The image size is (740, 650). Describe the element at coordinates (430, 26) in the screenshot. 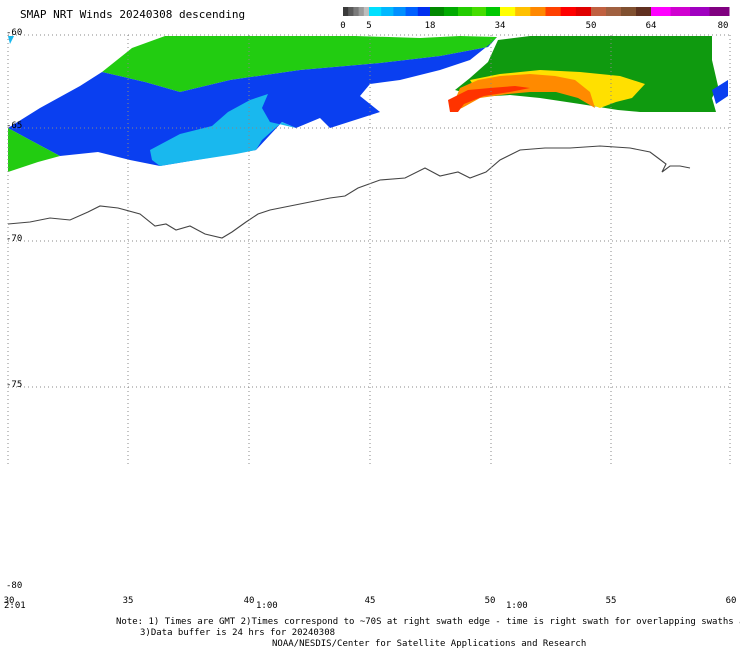

I see `colorbar-label: 18` at that location.